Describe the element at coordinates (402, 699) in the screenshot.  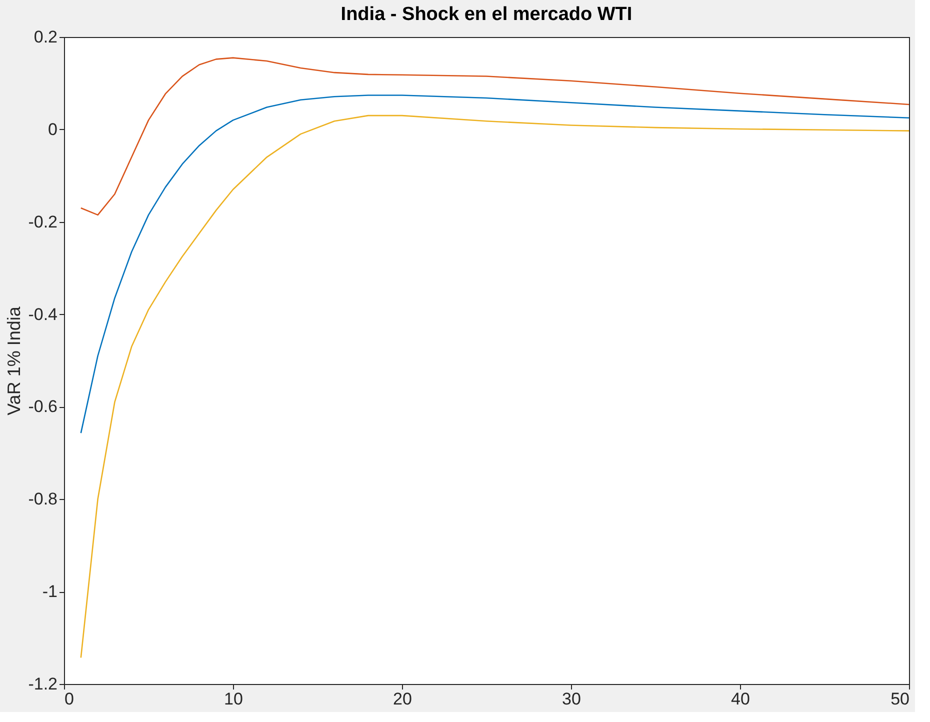
I see `x-tick-label: 20` at that location.